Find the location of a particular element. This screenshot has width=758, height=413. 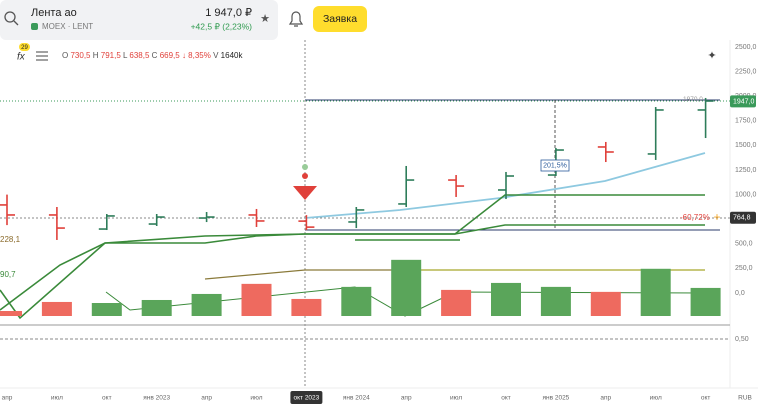

cursor-price-label: 764,8 is located at coordinates (742, 218).